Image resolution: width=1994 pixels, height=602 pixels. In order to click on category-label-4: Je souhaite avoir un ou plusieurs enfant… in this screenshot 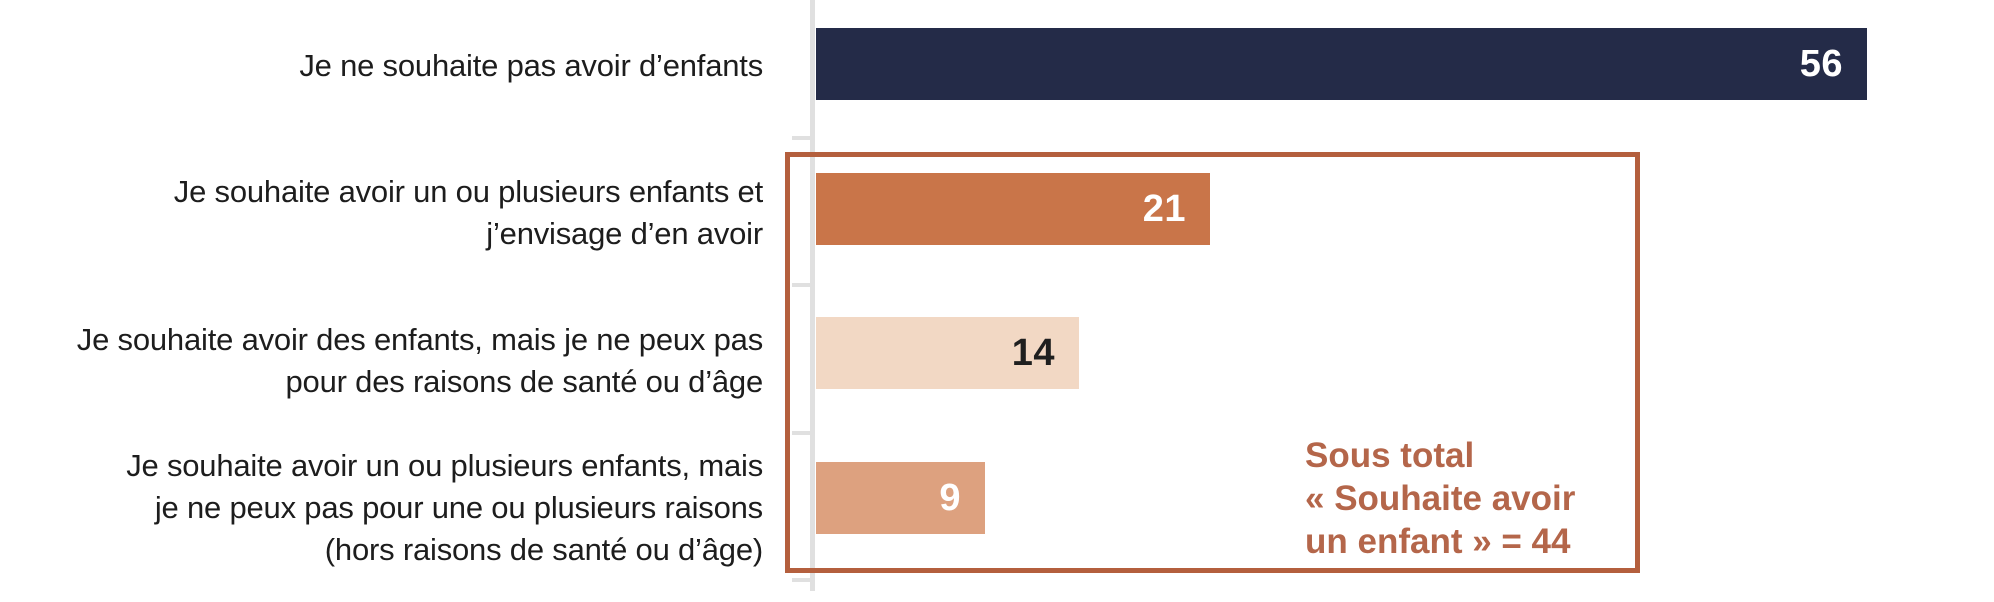, I will do `click(444, 507)`.